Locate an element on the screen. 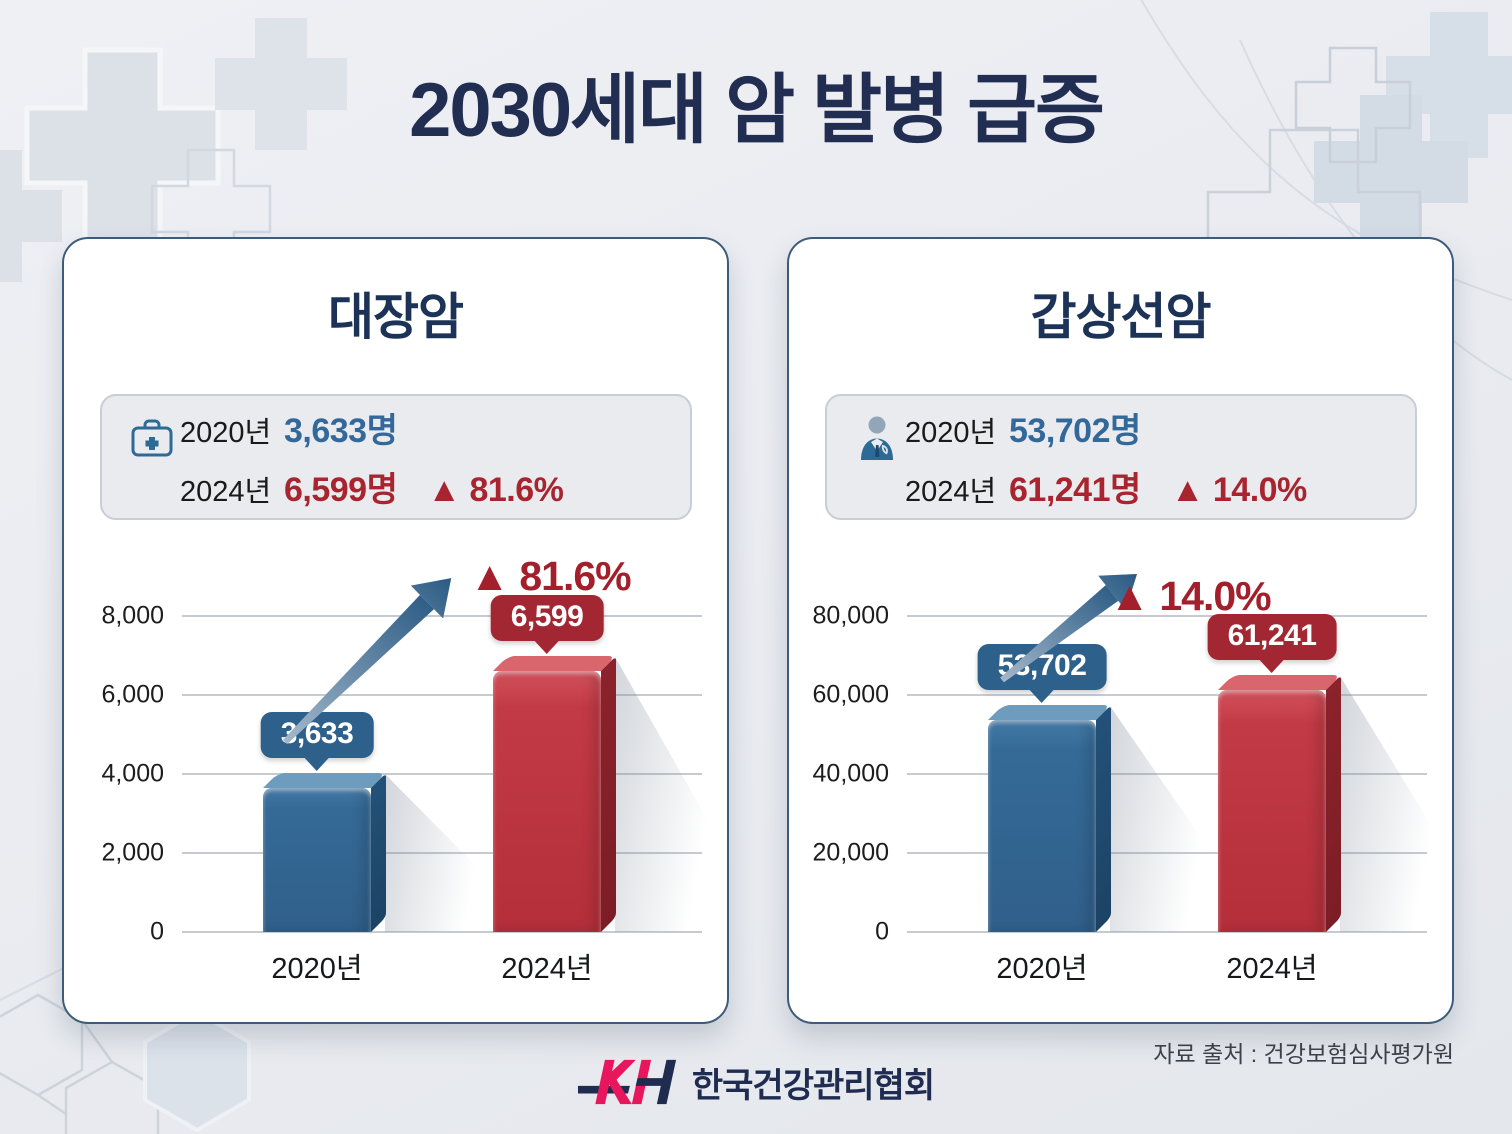  y-tick-label: 4,000 is located at coordinates (132, 773).